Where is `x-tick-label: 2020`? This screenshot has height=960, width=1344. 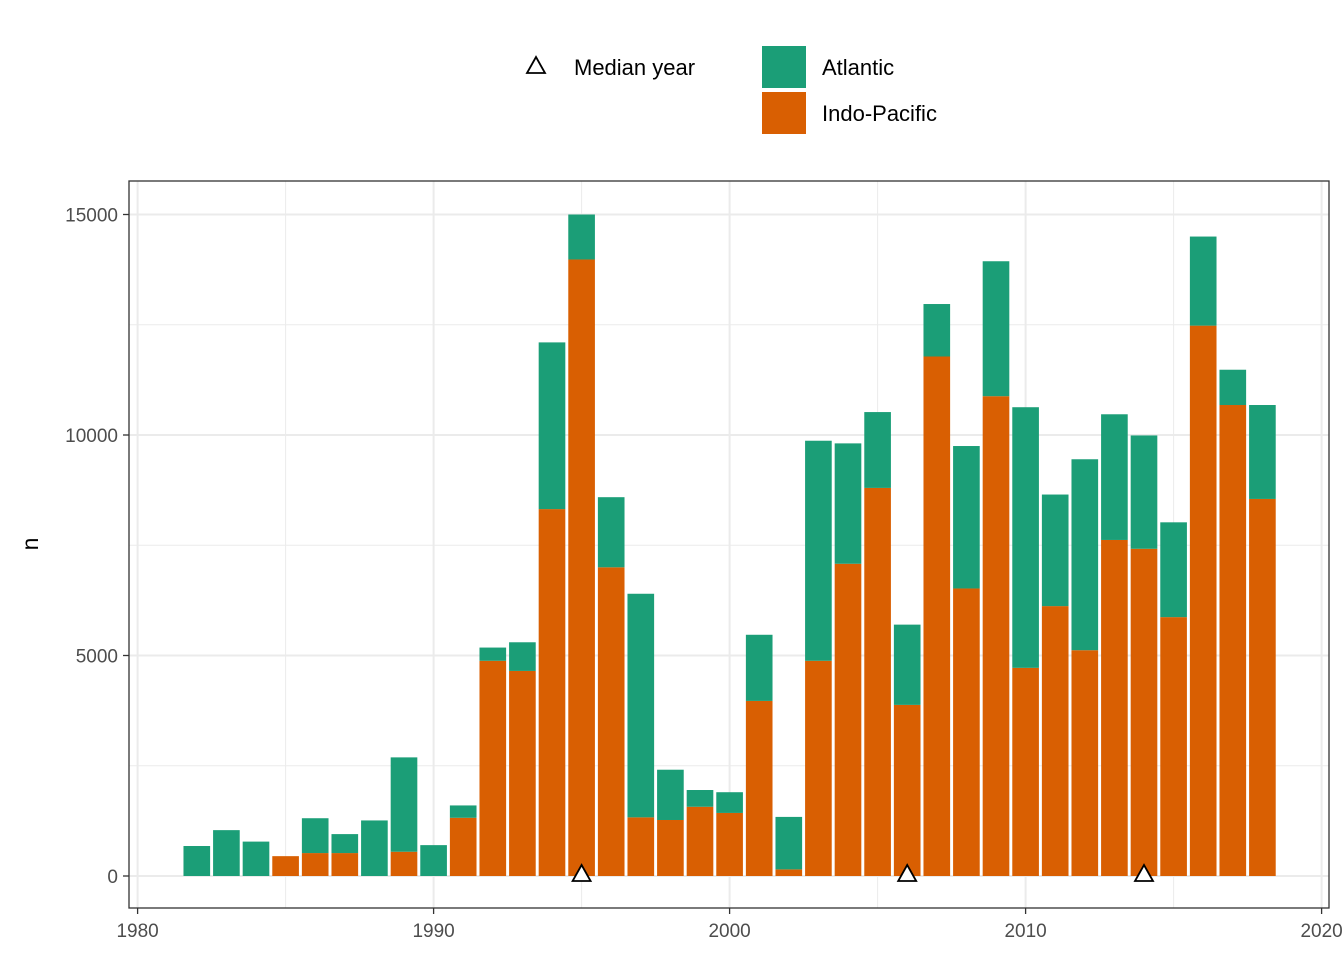
x-tick-label: 2020 is located at coordinates (1321, 931).